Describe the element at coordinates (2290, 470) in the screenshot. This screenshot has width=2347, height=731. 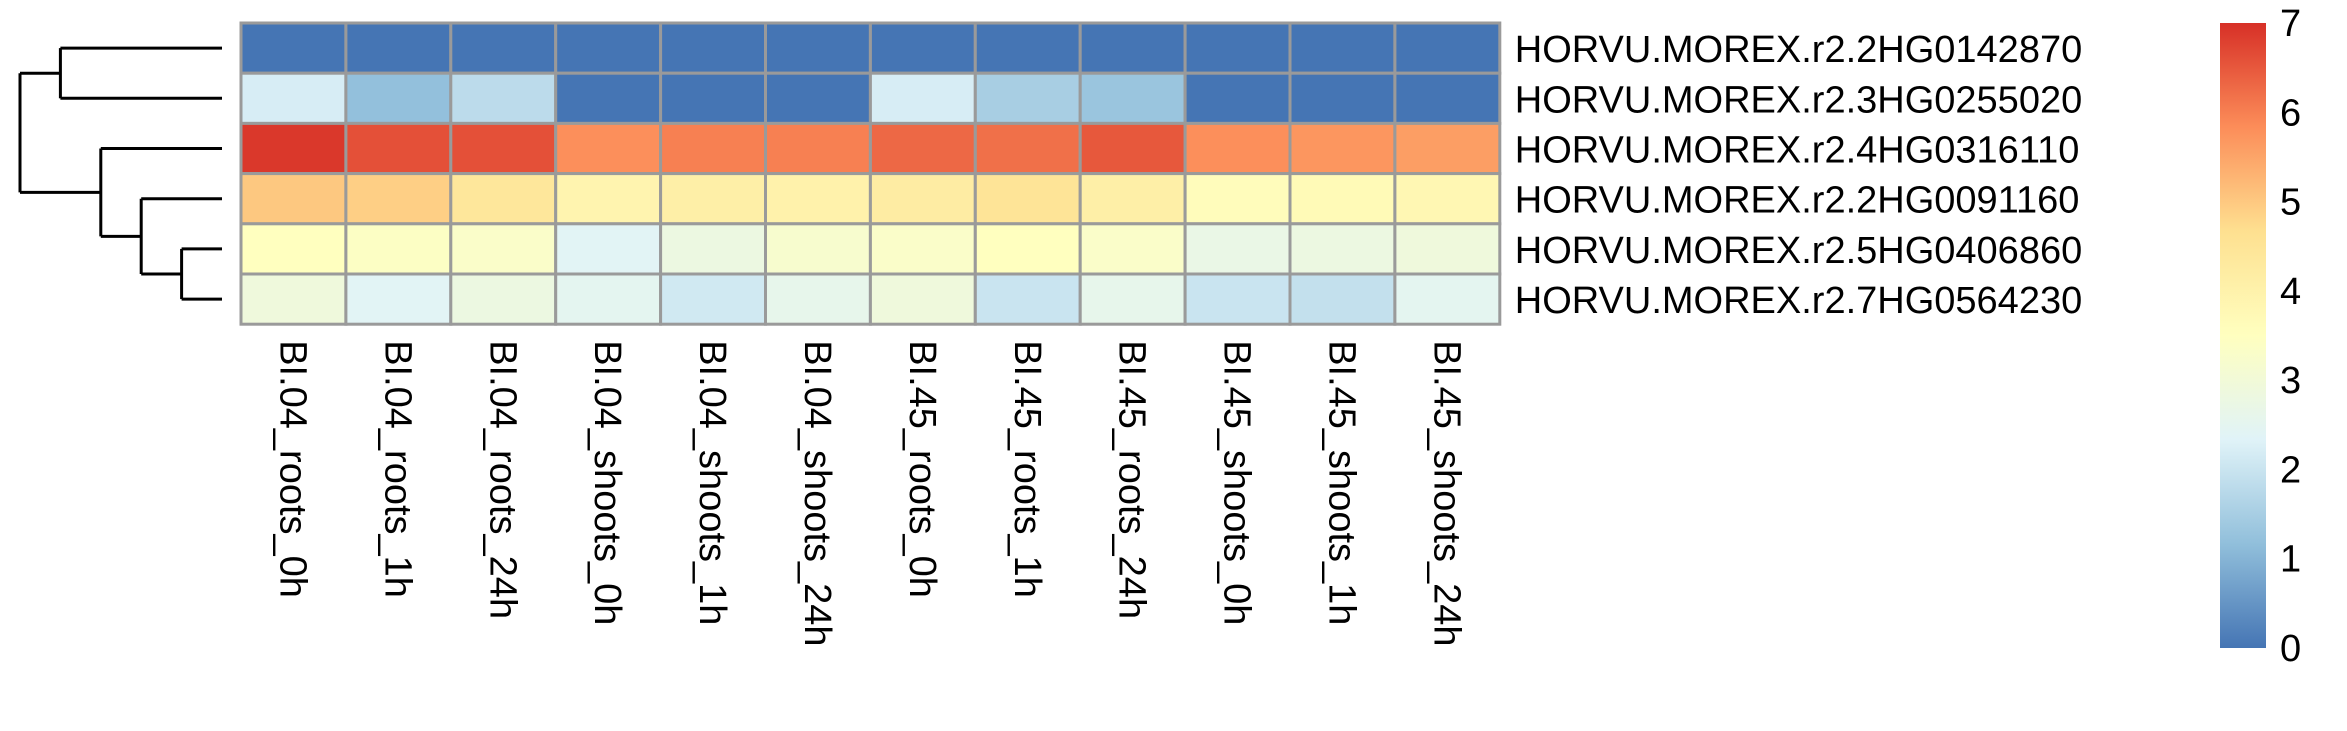
I see `legend-tick-label: 2` at that location.